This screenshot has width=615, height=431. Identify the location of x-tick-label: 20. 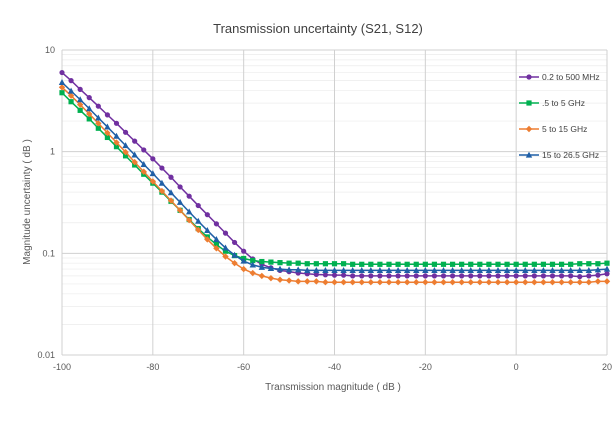
(607, 367).